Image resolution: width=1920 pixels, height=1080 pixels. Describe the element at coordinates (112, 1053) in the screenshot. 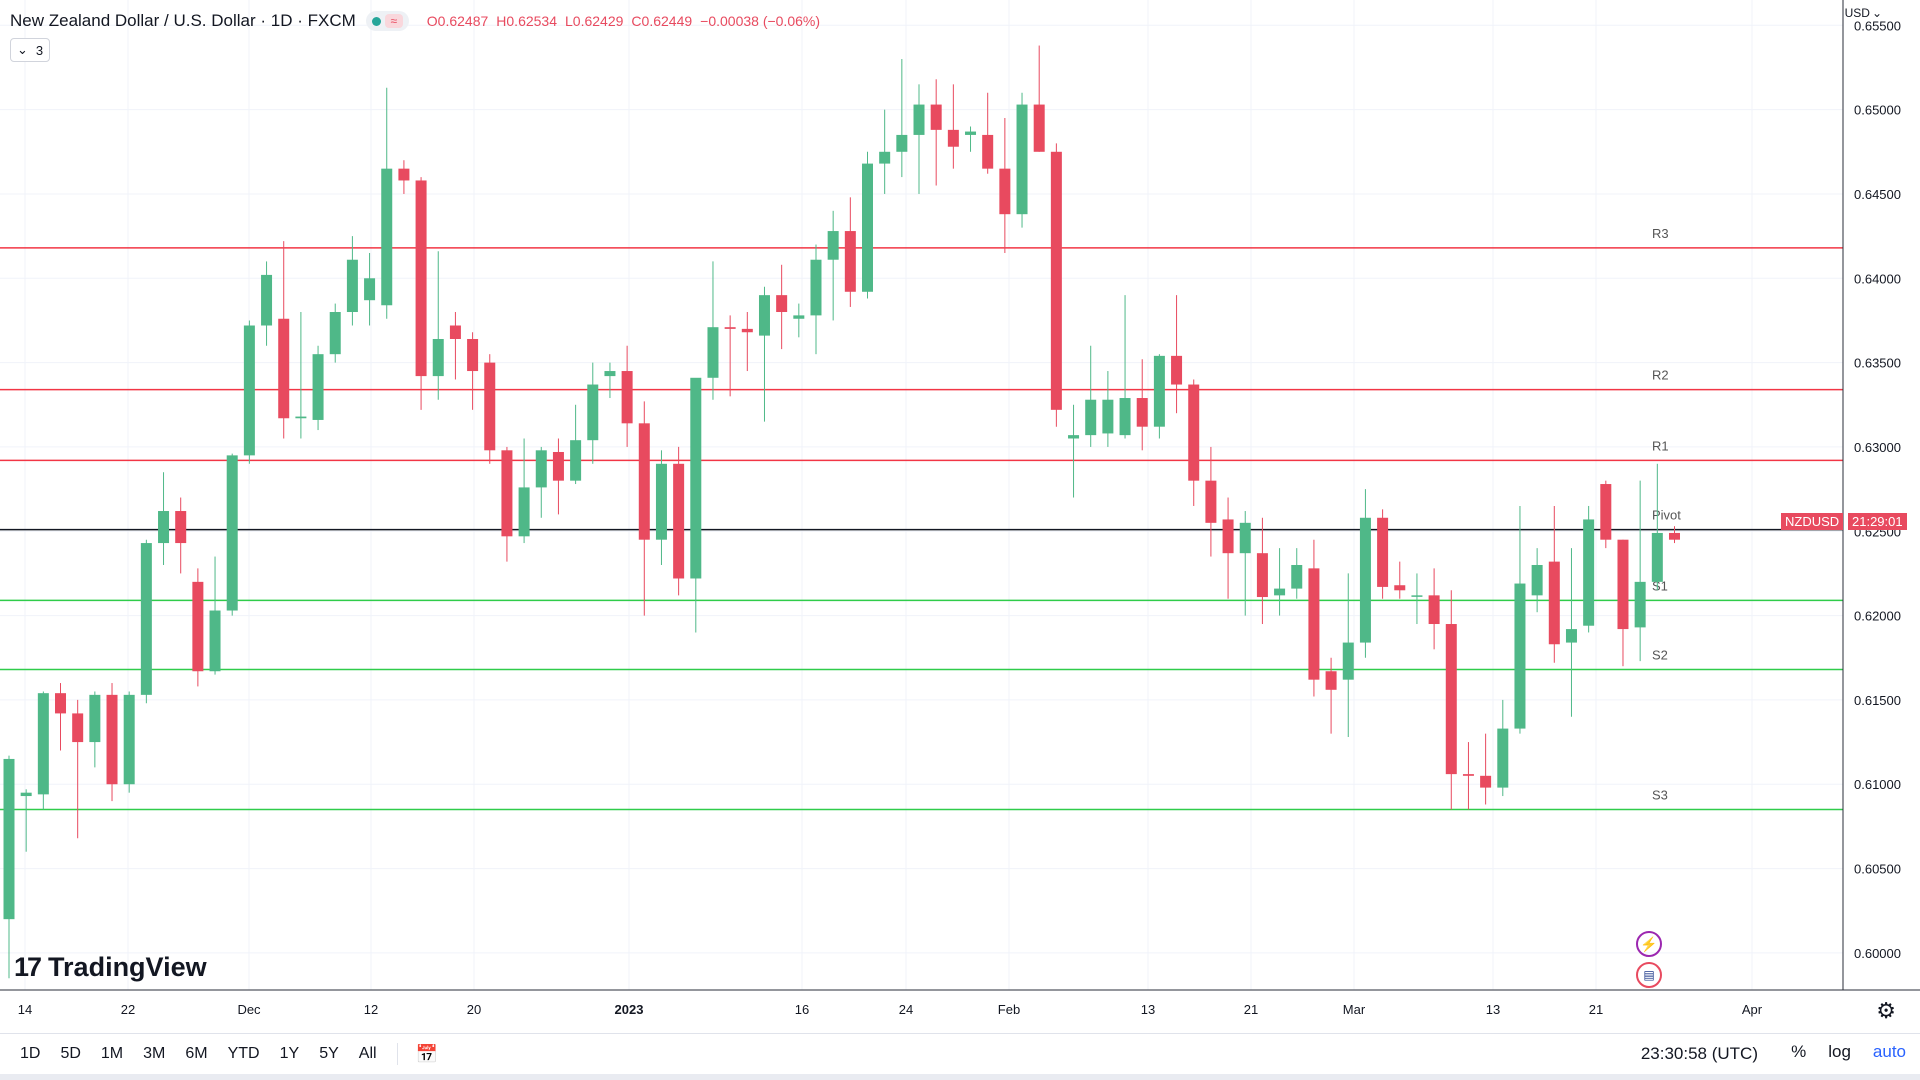

I see `range-button-1m: 1M` at that location.